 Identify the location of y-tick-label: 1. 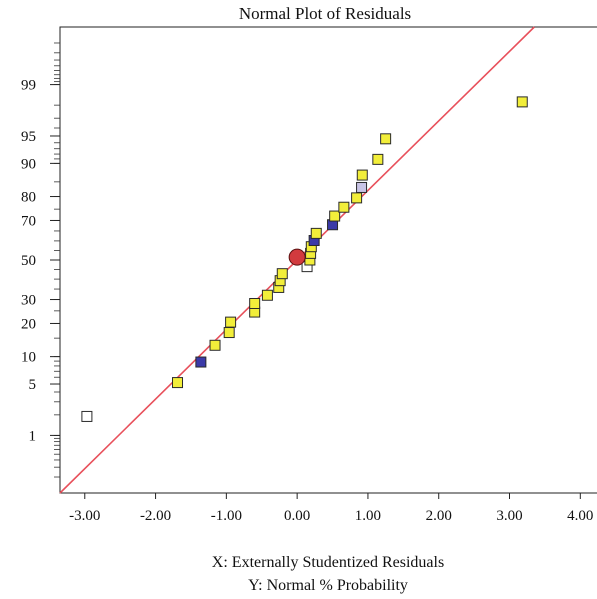
(33, 436).